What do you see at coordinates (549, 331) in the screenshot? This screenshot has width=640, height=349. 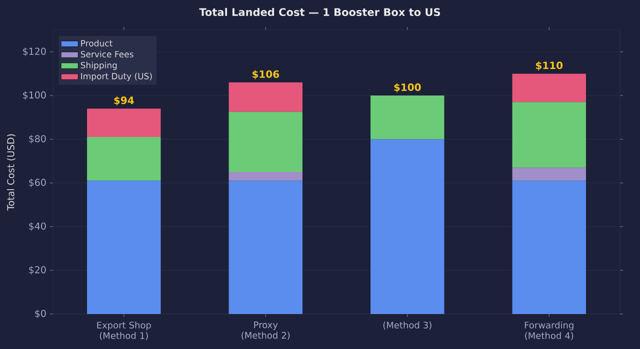 I see `x-tick-label: Forwarding (Method 4)` at bounding box center [549, 331].